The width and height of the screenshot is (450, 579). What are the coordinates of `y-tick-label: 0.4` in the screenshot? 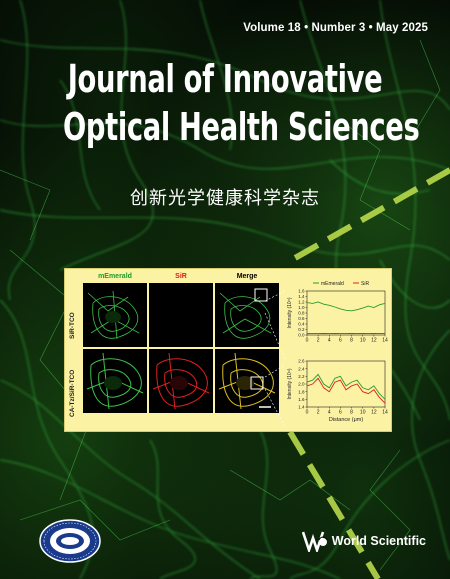 It's located at (301, 324).